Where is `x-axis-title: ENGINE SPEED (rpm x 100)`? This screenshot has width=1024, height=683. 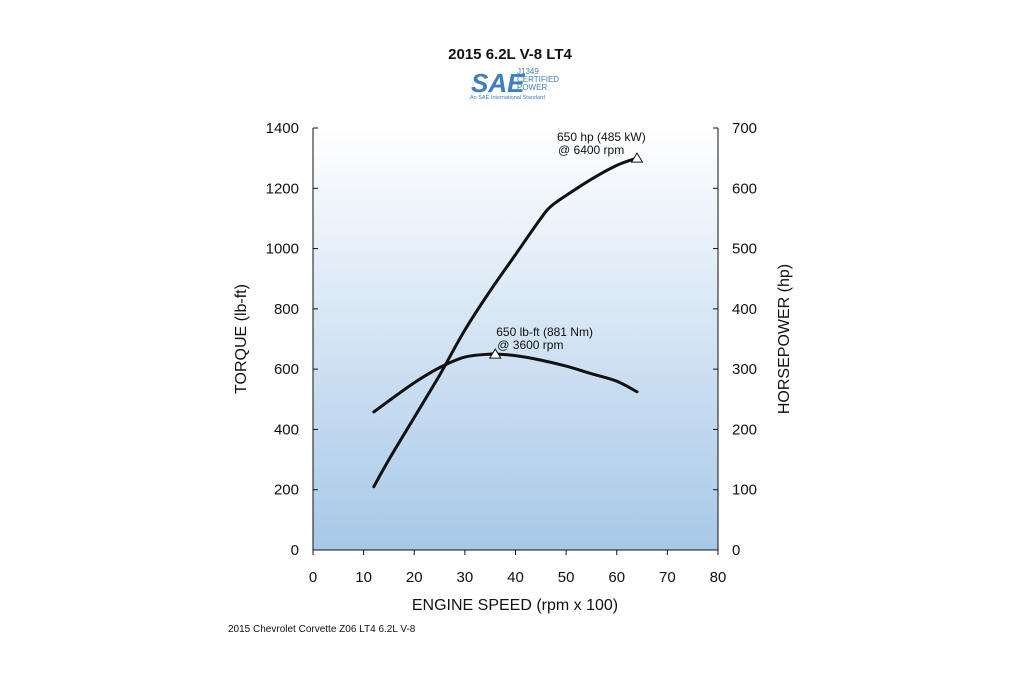
x-axis-title: ENGINE SPEED (rpm x 100) is located at coordinates (515, 605).